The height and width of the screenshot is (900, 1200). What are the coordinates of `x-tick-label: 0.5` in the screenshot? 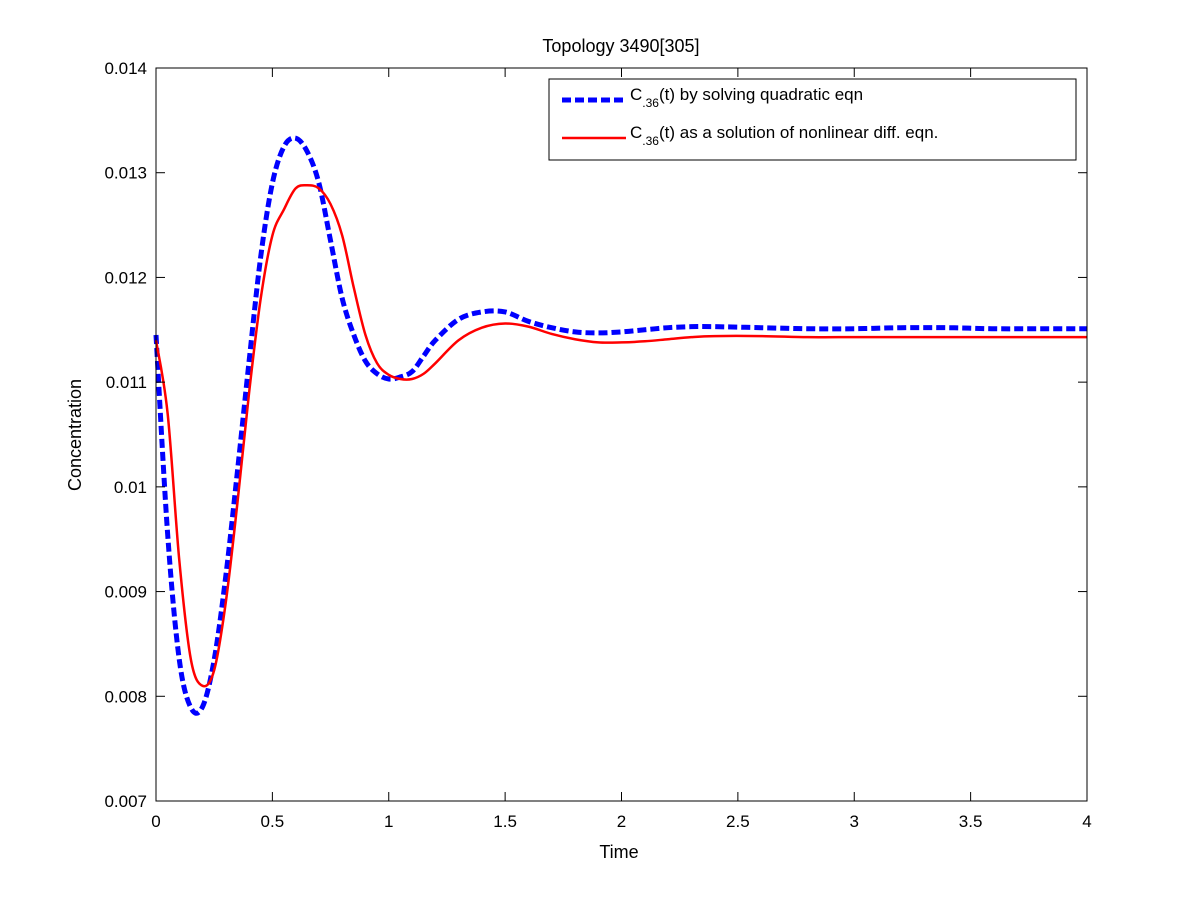 It's located at (273, 821).